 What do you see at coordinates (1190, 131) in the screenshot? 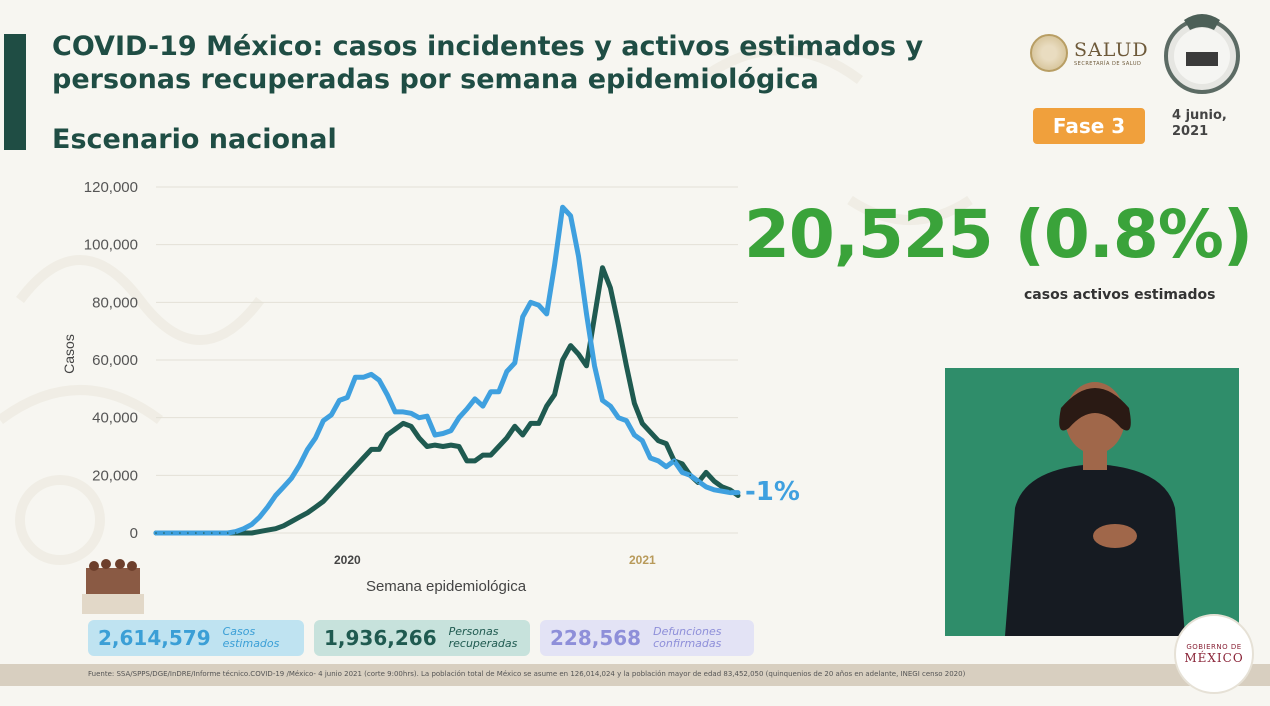
I see `report-date-year: 2021` at bounding box center [1190, 131].